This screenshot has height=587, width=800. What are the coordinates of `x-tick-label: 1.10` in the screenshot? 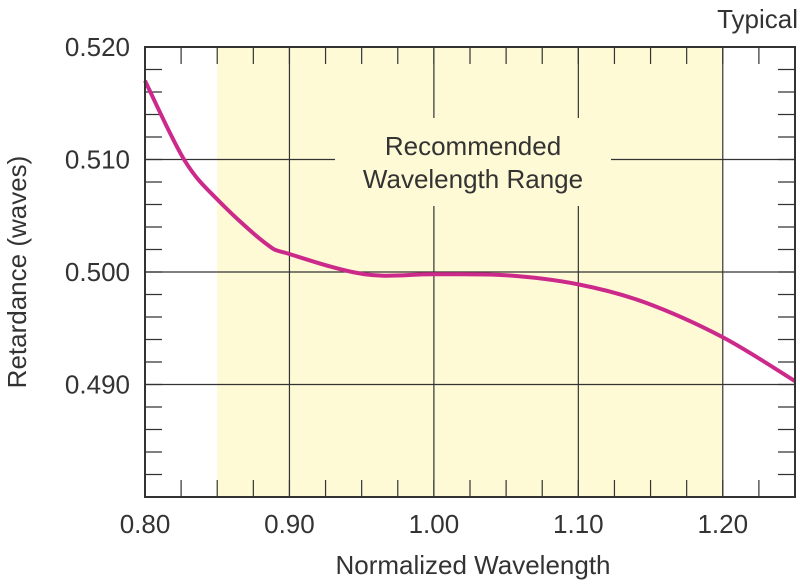 It's located at (578, 524).